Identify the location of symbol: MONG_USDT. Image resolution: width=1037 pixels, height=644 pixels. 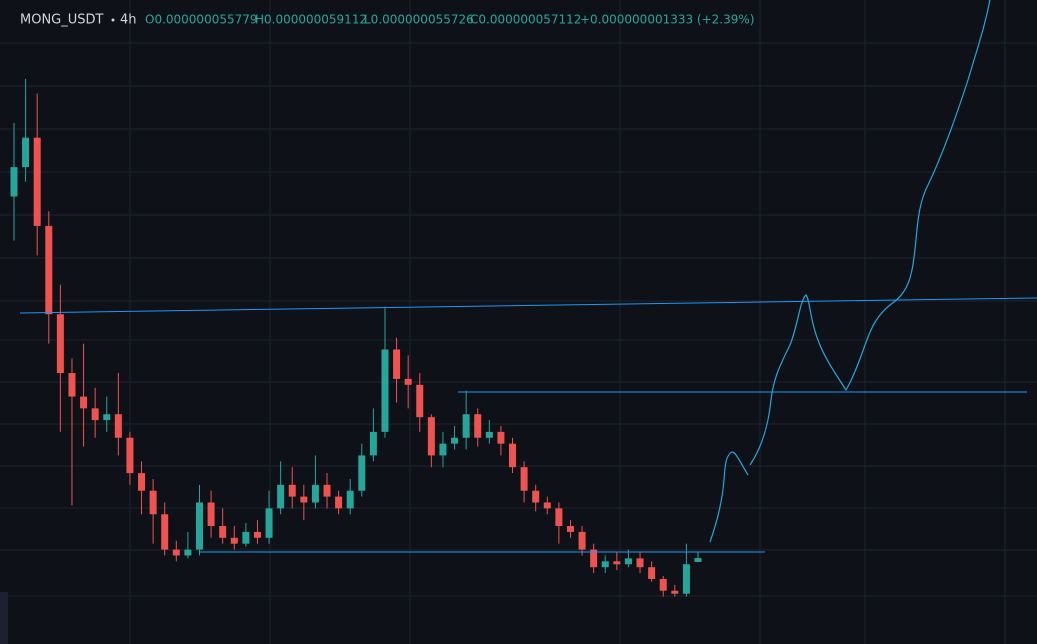
(62, 20).